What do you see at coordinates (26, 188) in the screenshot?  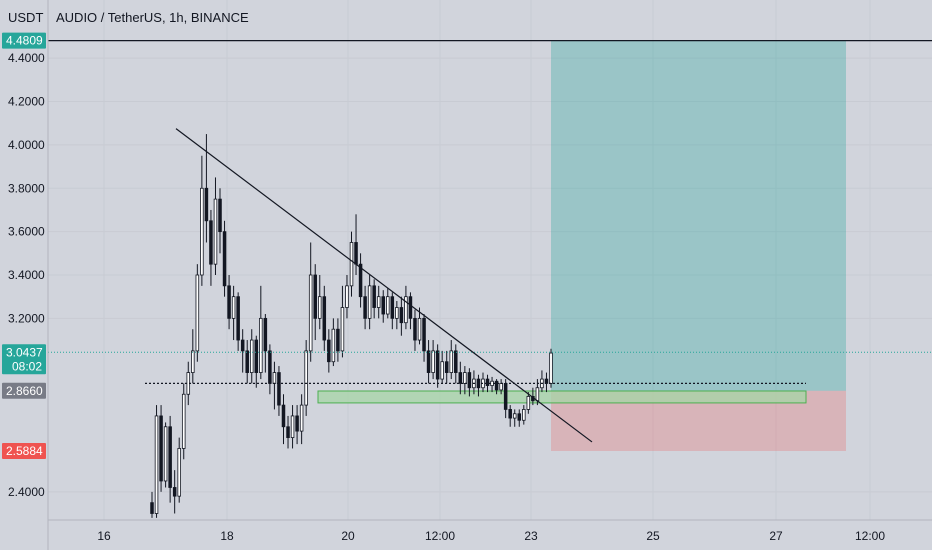 I see `price-tick-label: 3.8000` at bounding box center [26, 188].